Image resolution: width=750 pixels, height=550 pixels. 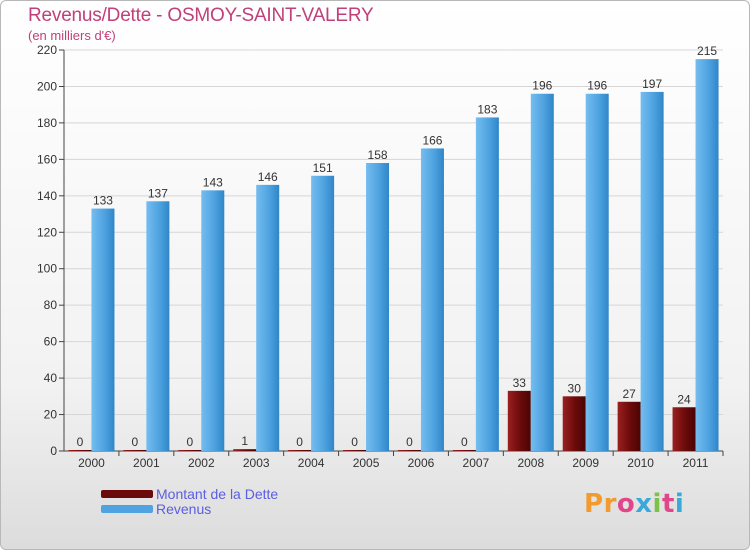 I want to click on y-tick-label: 20, so click(x=51, y=415).